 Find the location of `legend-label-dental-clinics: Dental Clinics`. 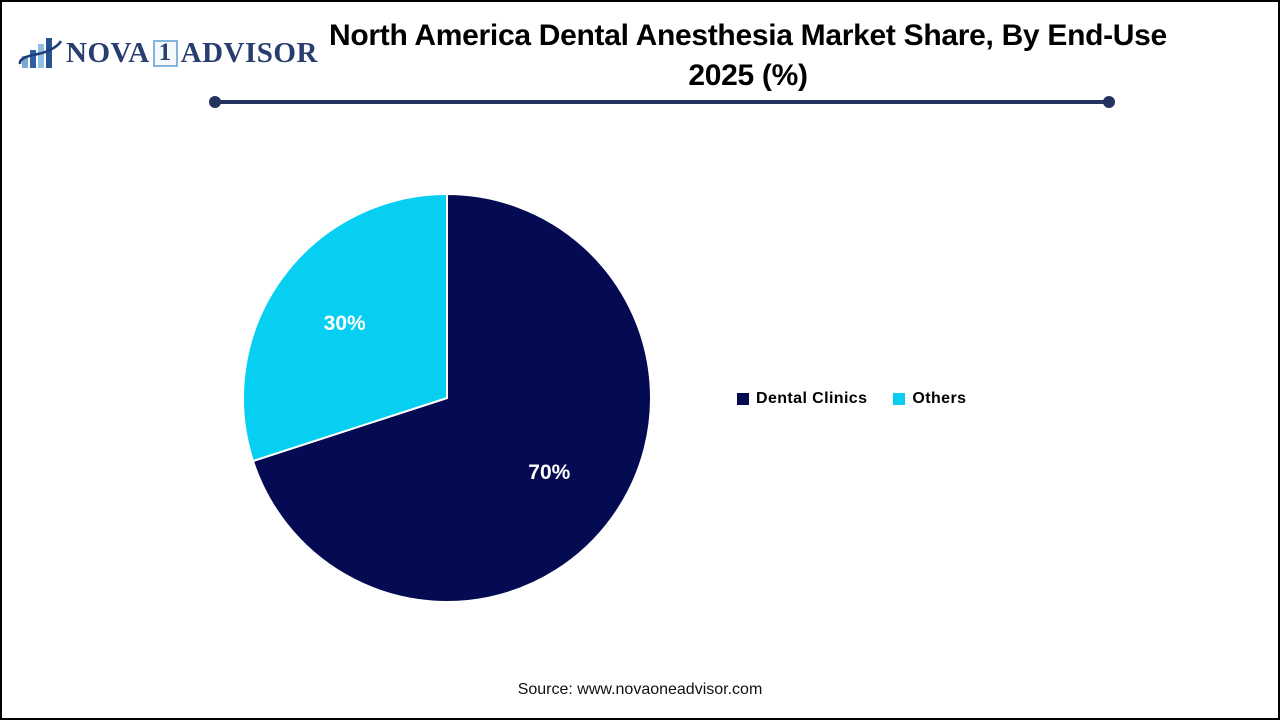

legend-label-dental-clinics: Dental Clinics is located at coordinates (812, 398).